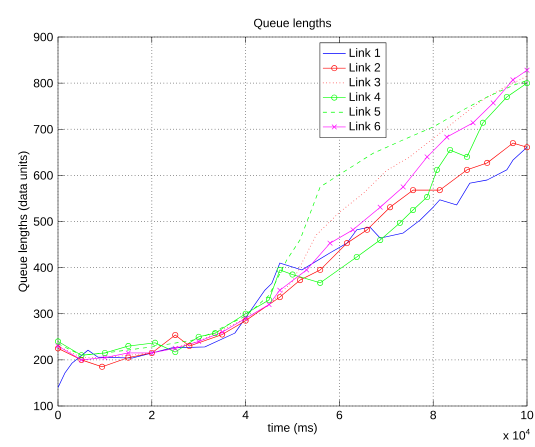 Image resolution: width=535 pixels, height=447 pixels. What do you see at coordinates (433, 415) in the screenshot?
I see `x-tick-label: 8` at bounding box center [433, 415].